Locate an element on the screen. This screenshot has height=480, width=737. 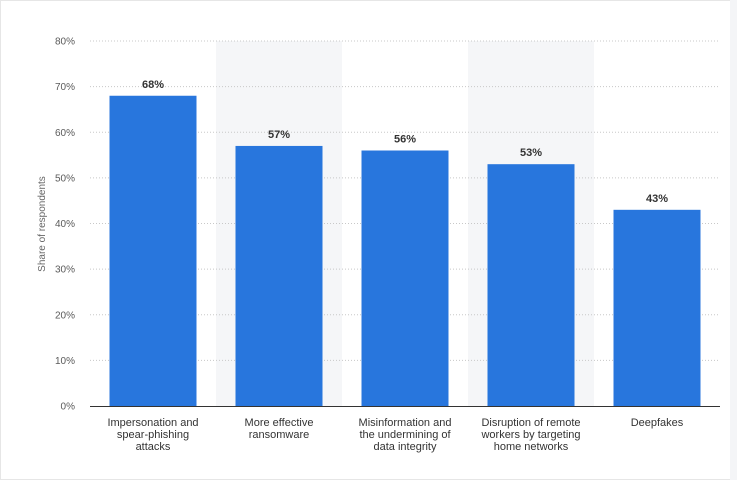
y-tick-label: 50% is located at coordinates (65, 178).